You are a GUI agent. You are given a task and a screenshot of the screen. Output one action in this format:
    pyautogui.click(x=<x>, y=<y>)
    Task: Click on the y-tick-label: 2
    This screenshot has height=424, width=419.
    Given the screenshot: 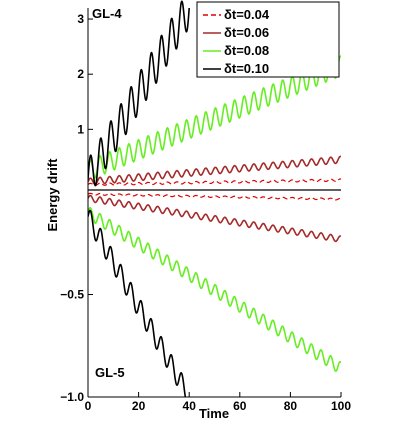 What is the action you would take?
    pyautogui.click(x=80, y=74)
    